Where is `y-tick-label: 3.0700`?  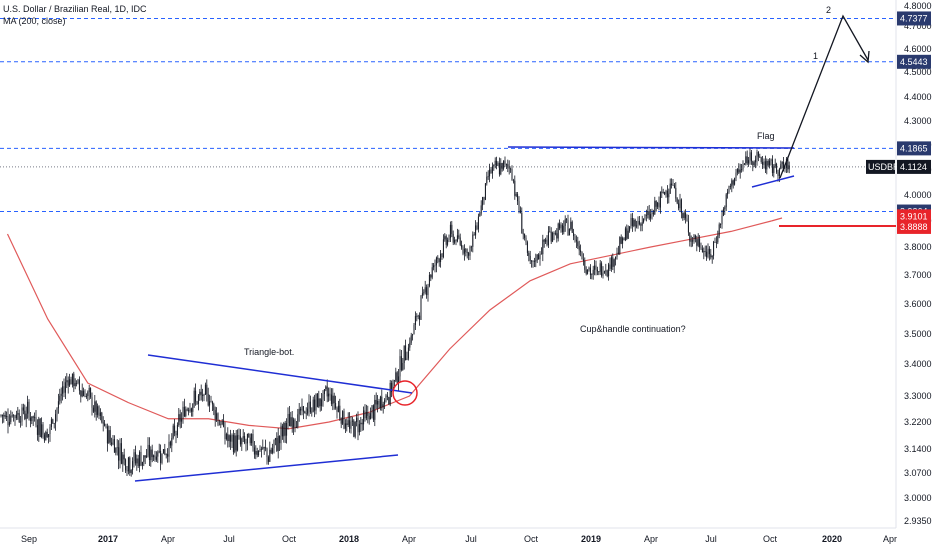
y-tick-label: 3.0700 is located at coordinates (918, 473).